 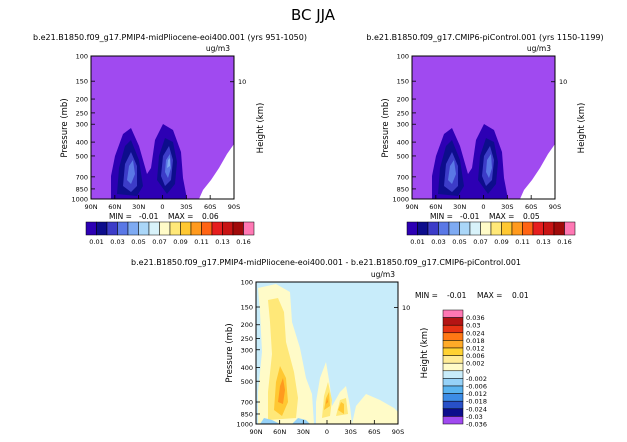 What do you see at coordinates (425, 353) in the screenshot?
I see `diff-y2label: Height (km)` at bounding box center [425, 353].